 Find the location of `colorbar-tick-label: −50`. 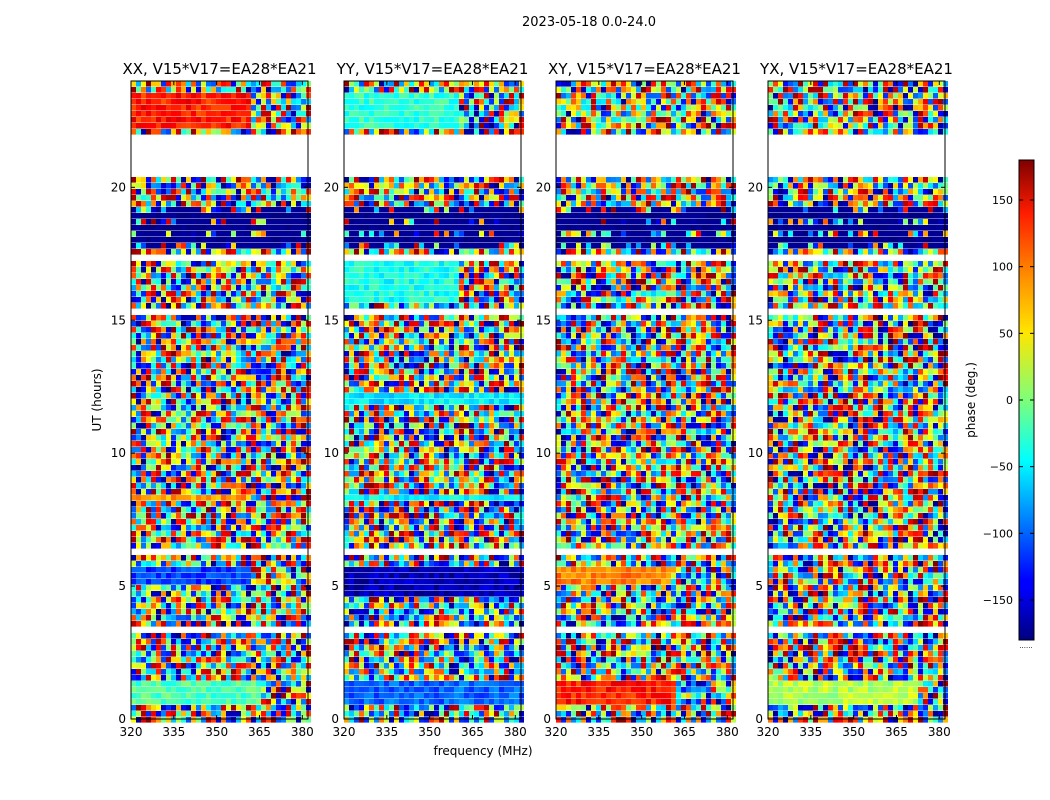

colorbar-tick-label: −50 is located at coordinates (1001, 467).